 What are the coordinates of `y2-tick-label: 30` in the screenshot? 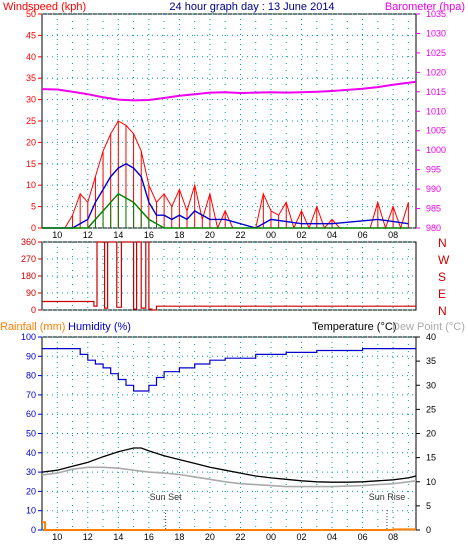 It's located at (431, 385).